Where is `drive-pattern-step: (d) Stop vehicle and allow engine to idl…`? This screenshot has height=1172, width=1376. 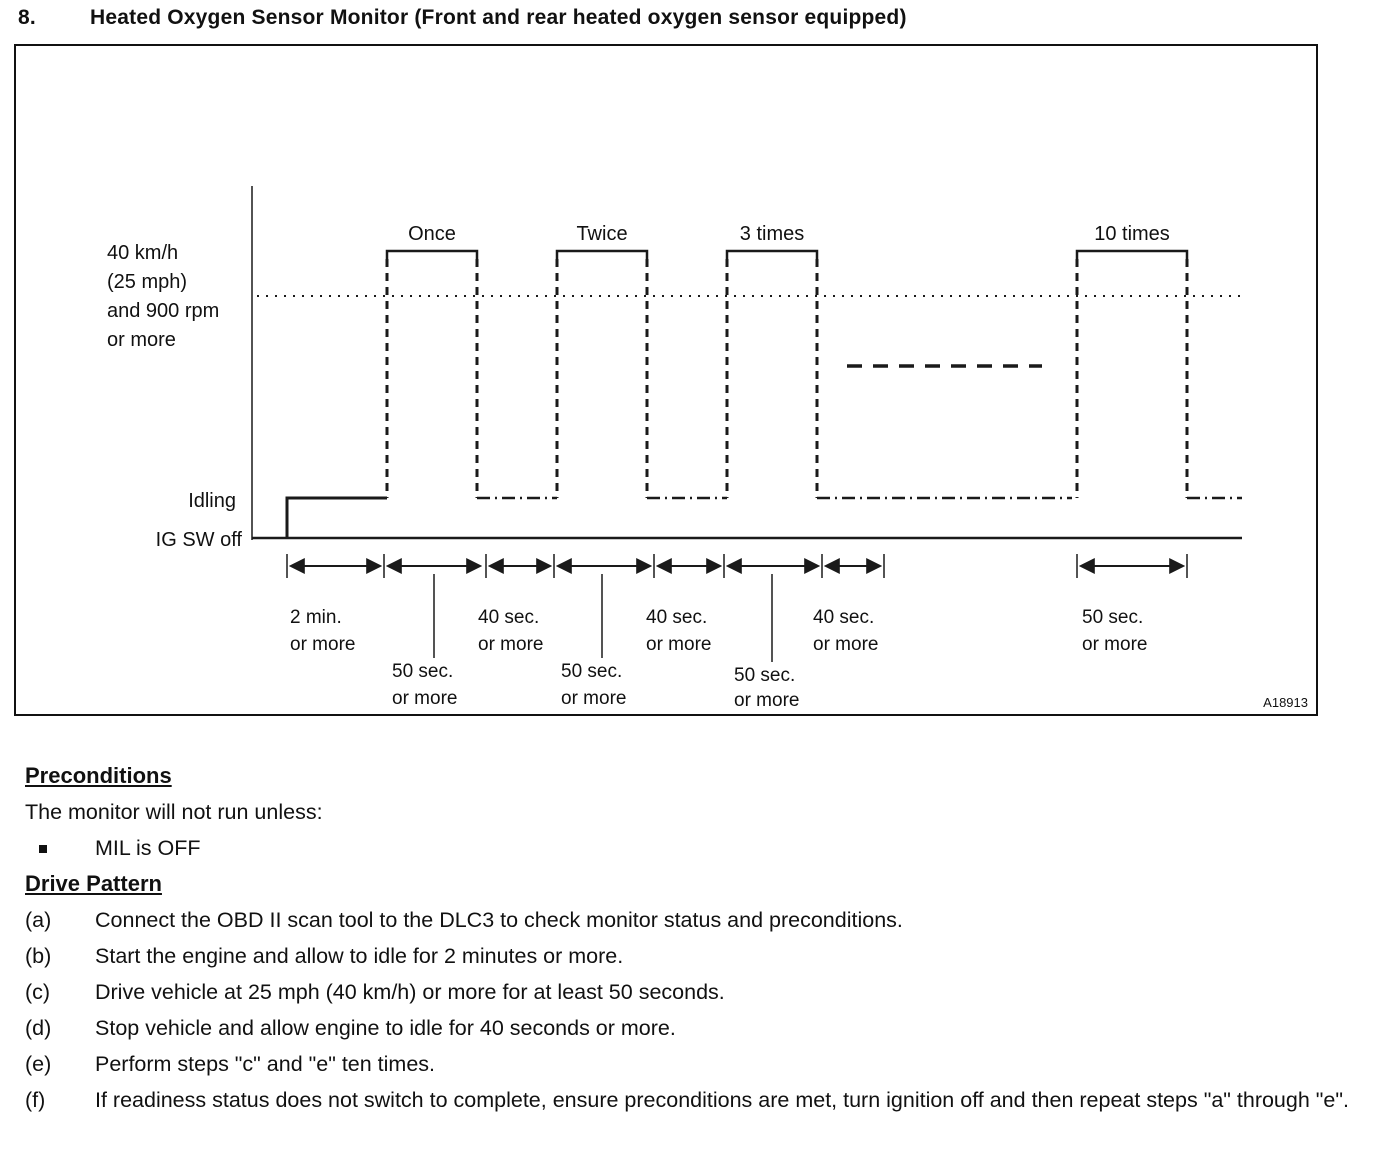
drive-pattern-step: (d) Stop vehicle and allow engine to idl… is located at coordinates (693, 1028).